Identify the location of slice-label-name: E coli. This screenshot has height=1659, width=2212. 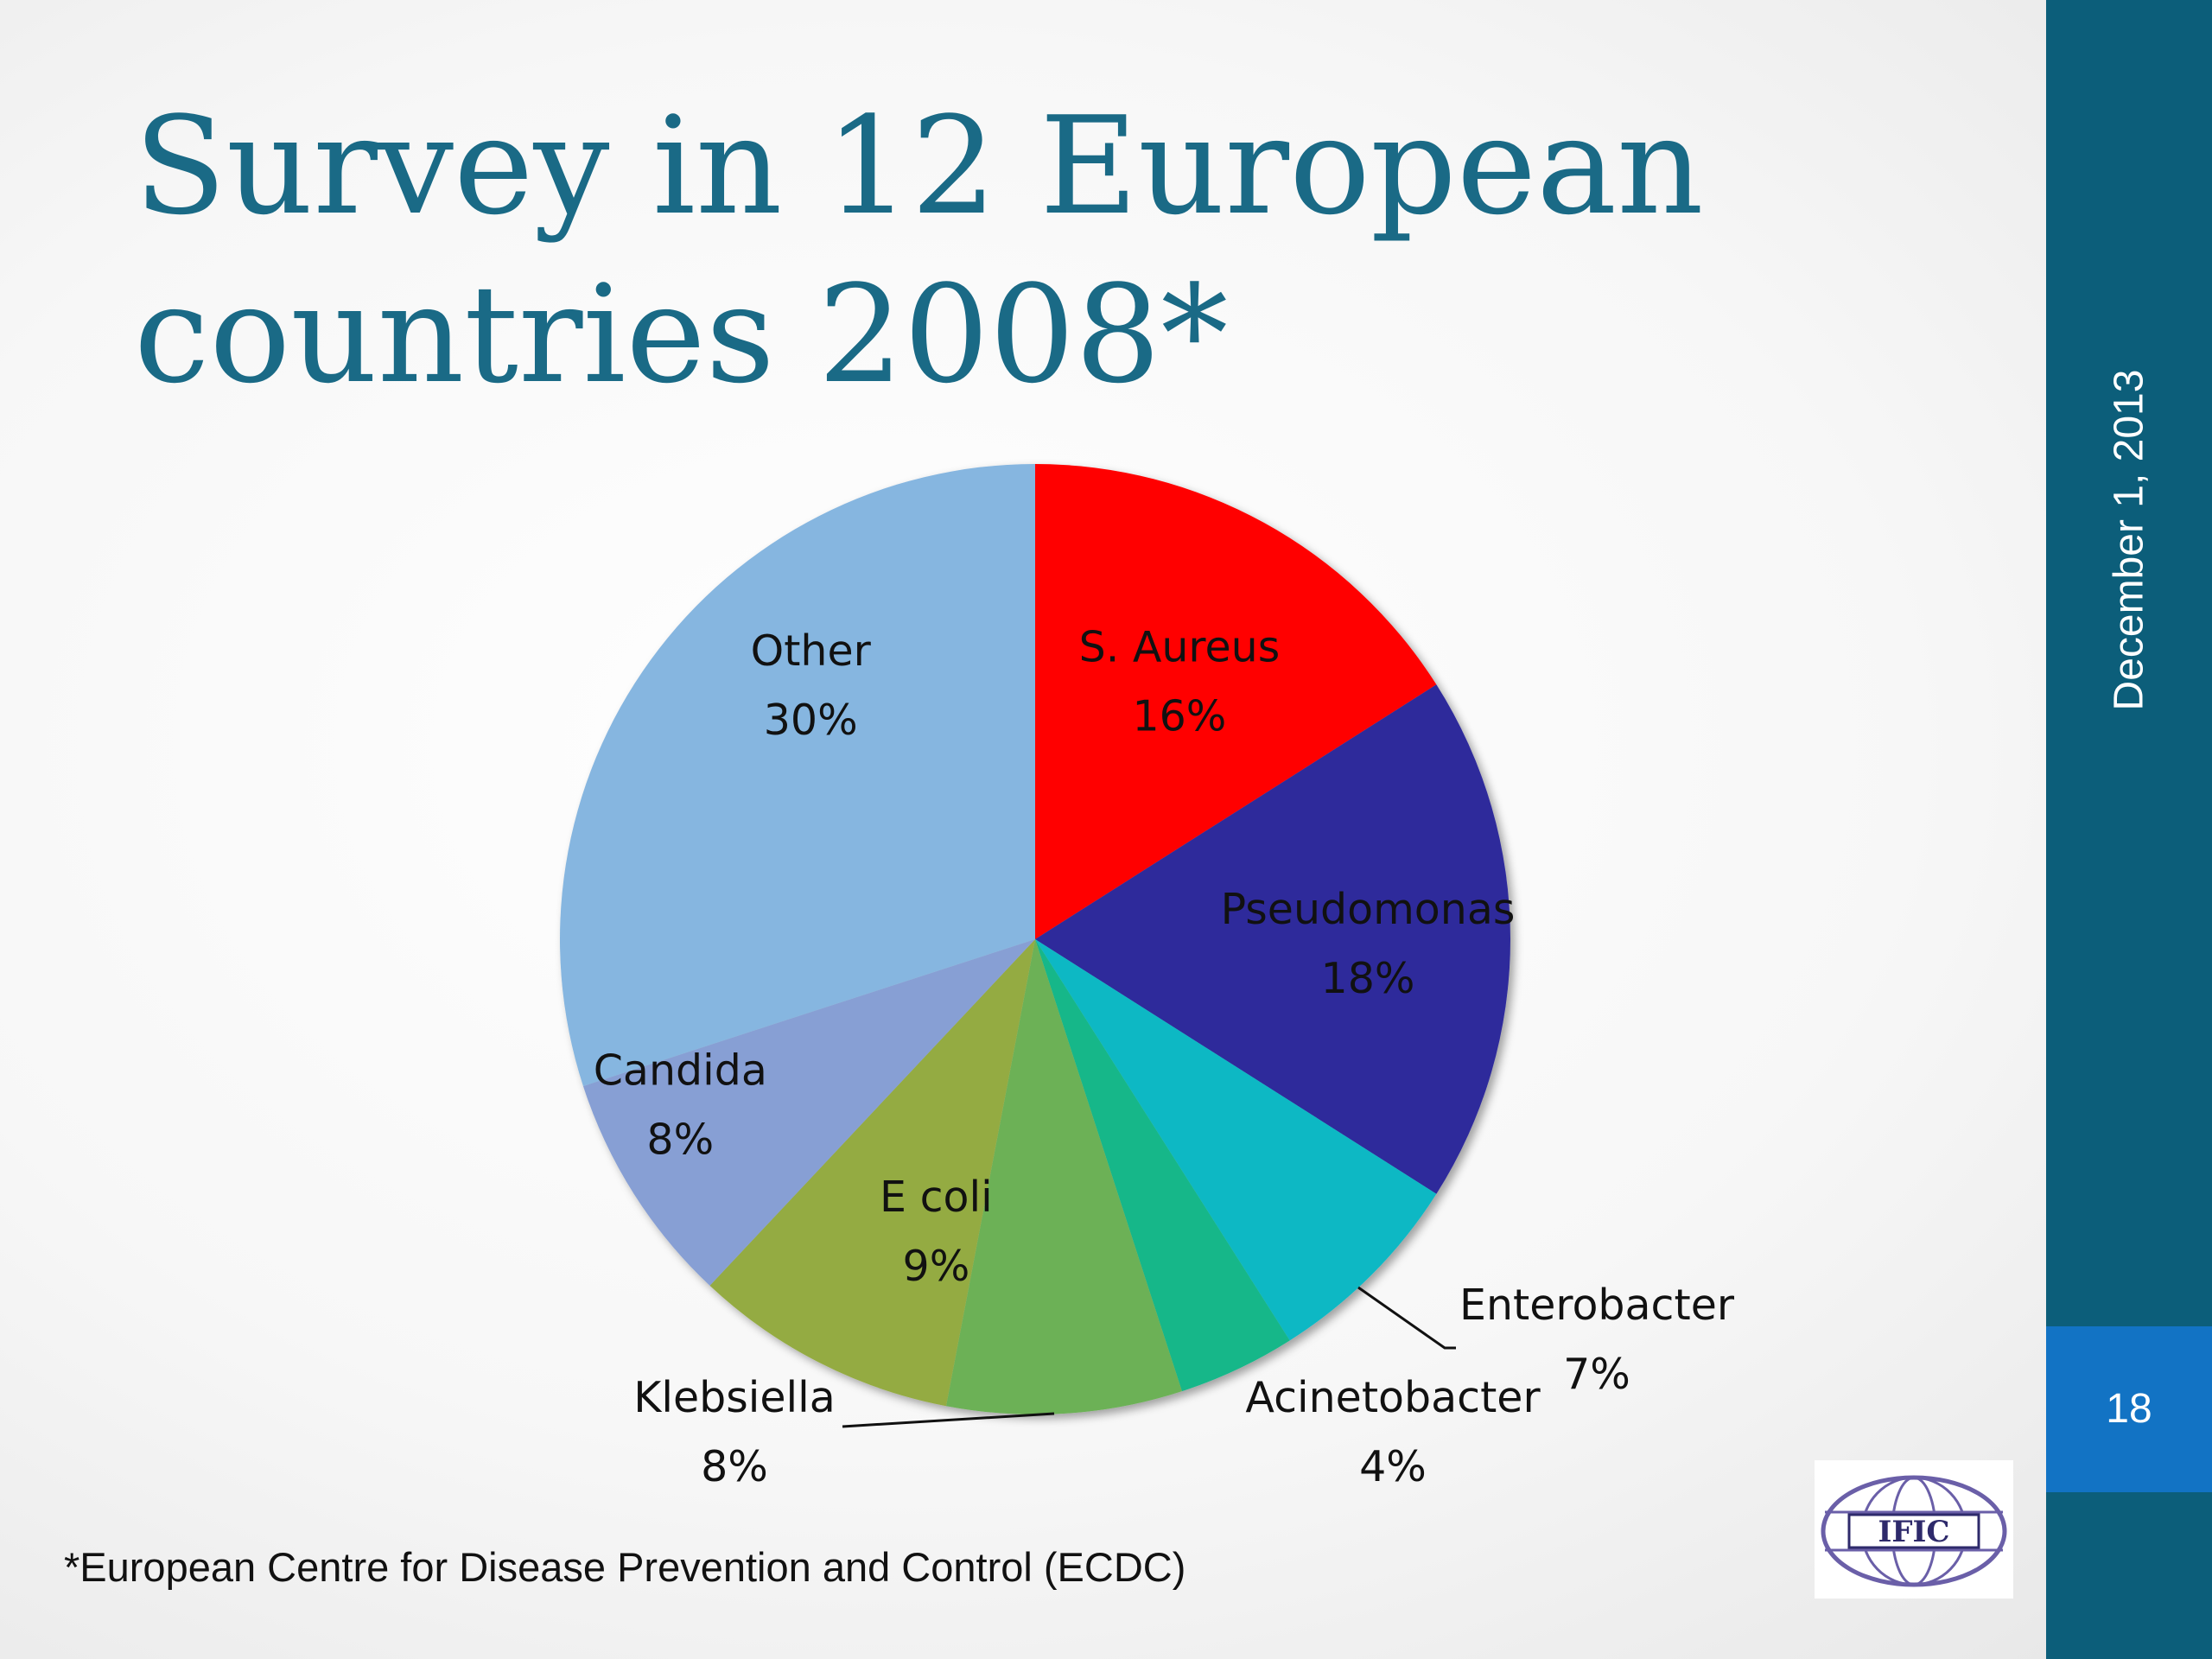
(936, 1197).